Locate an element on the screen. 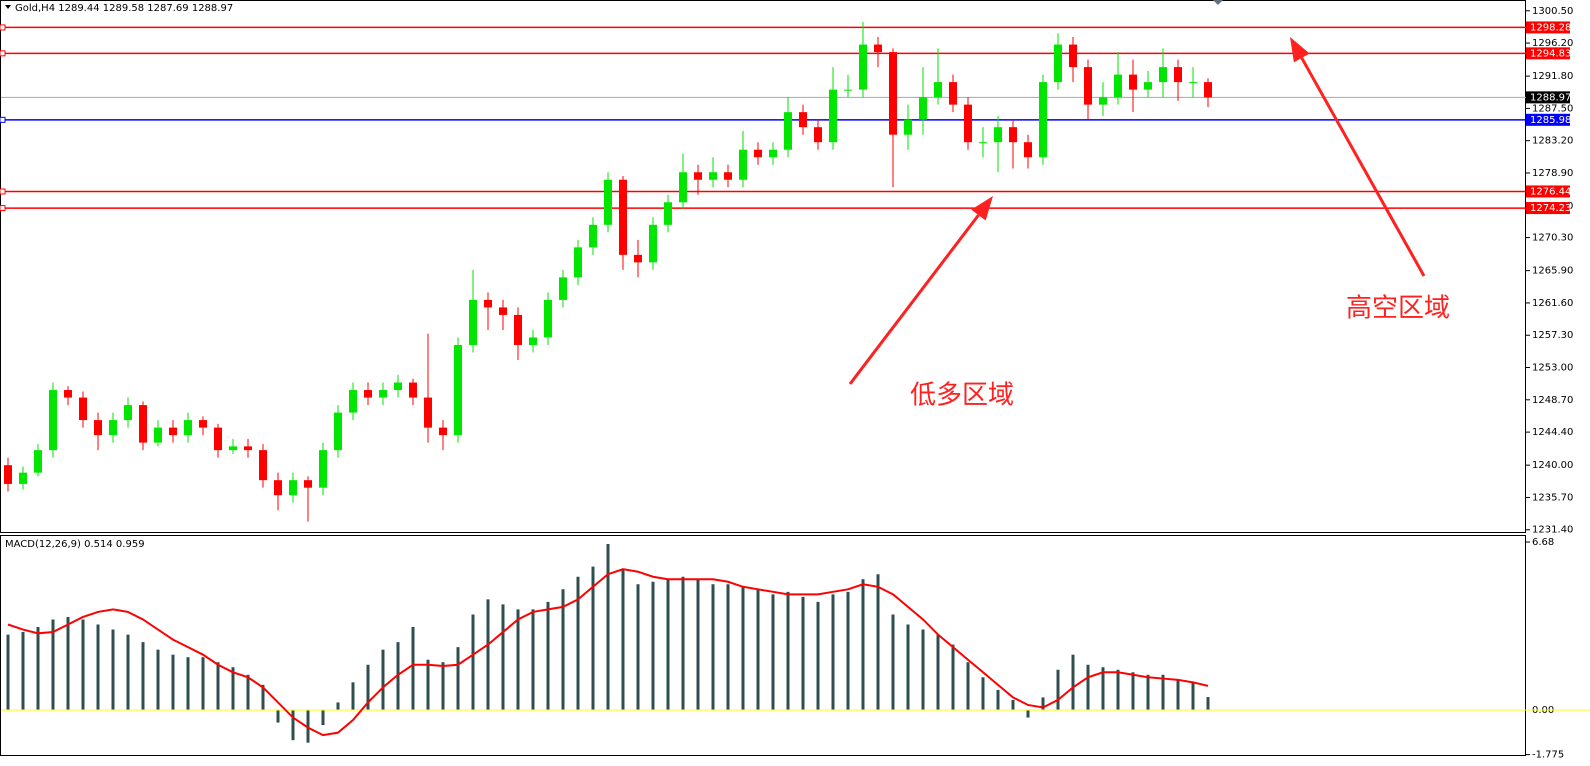 The width and height of the screenshot is (1590, 766). y-tick-label: 1278.90 is located at coordinates (1552, 173).